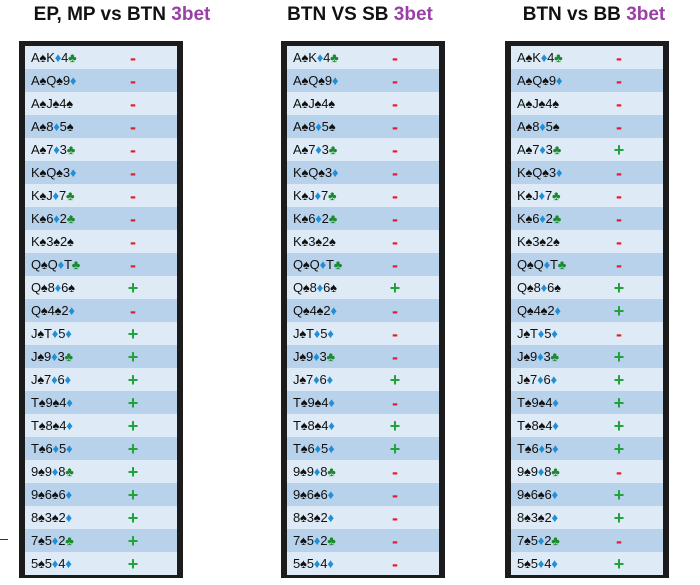 This screenshot has height=585, width=700. Describe the element at coordinates (101, 448) in the screenshot. I see `hand-row: T♠6♦5♦ +` at that location.